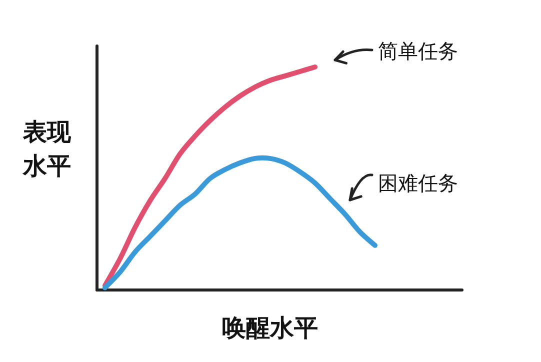 This screenshot has width=541, height=362. Describe the element at coordinates (418, 51) in the screenshot. I see `text: 简单任务` at that location.